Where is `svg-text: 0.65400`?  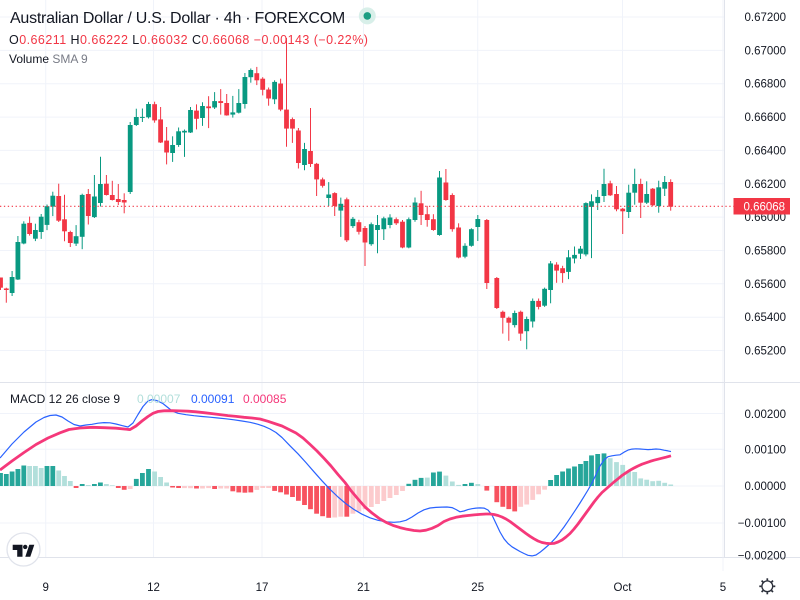
svg-text: 0.65400 is located at coordinates (766, 318).